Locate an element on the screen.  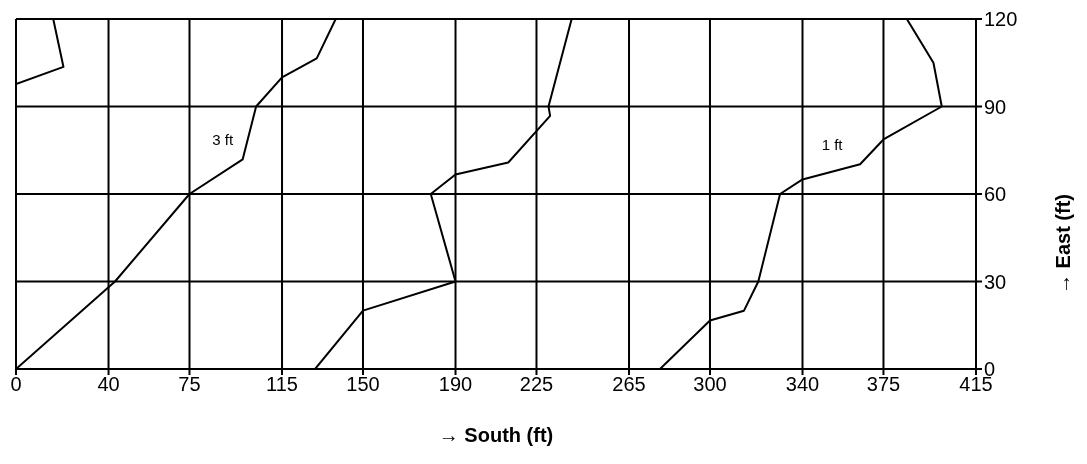
x-tick-label: 265 is located at coordinates (629, 384).